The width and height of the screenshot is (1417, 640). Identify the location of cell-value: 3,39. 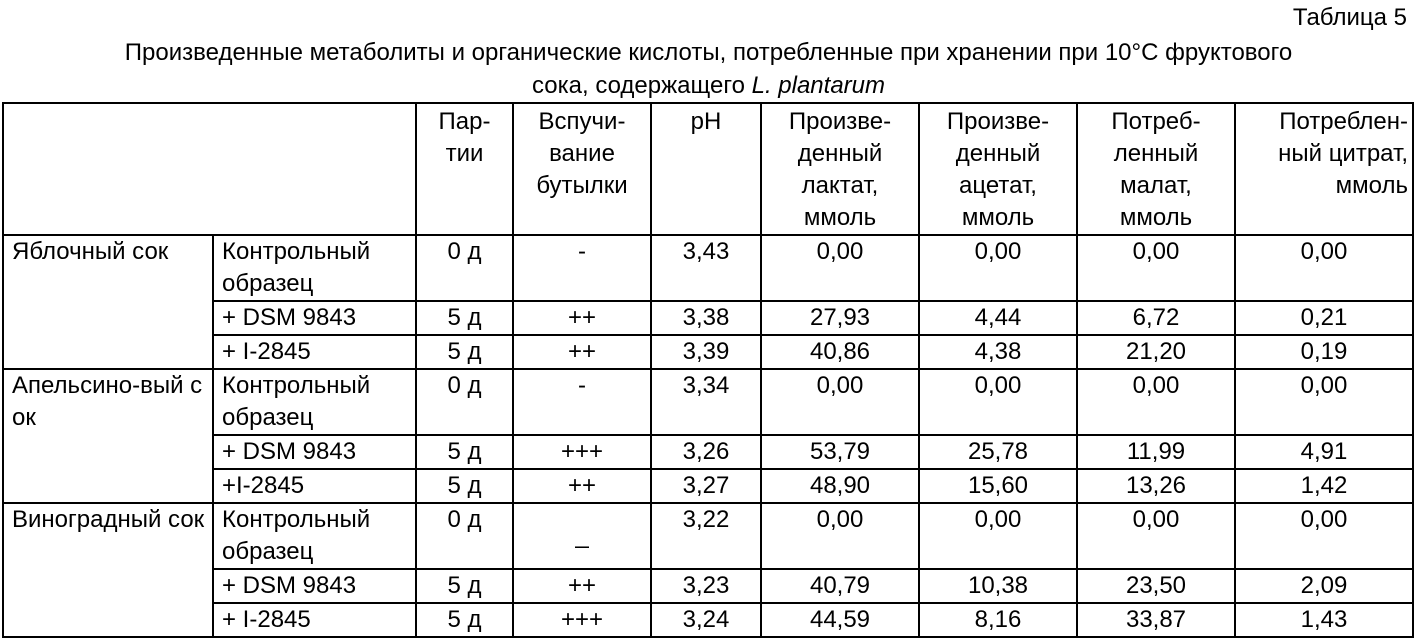
(706, 352).